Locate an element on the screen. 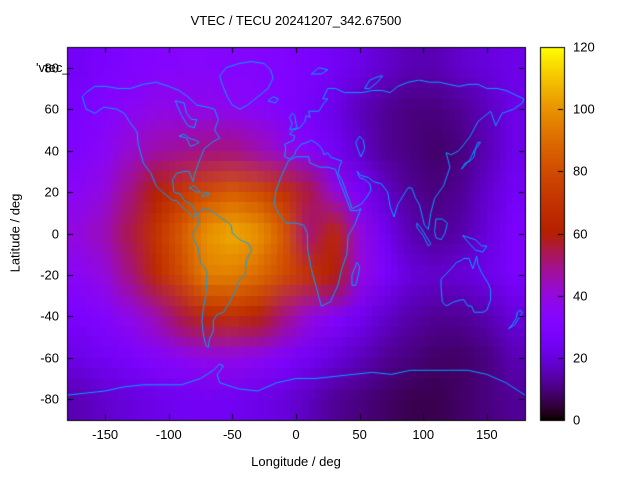  x-tick-label: 100 is located at coordinates (423, 434).